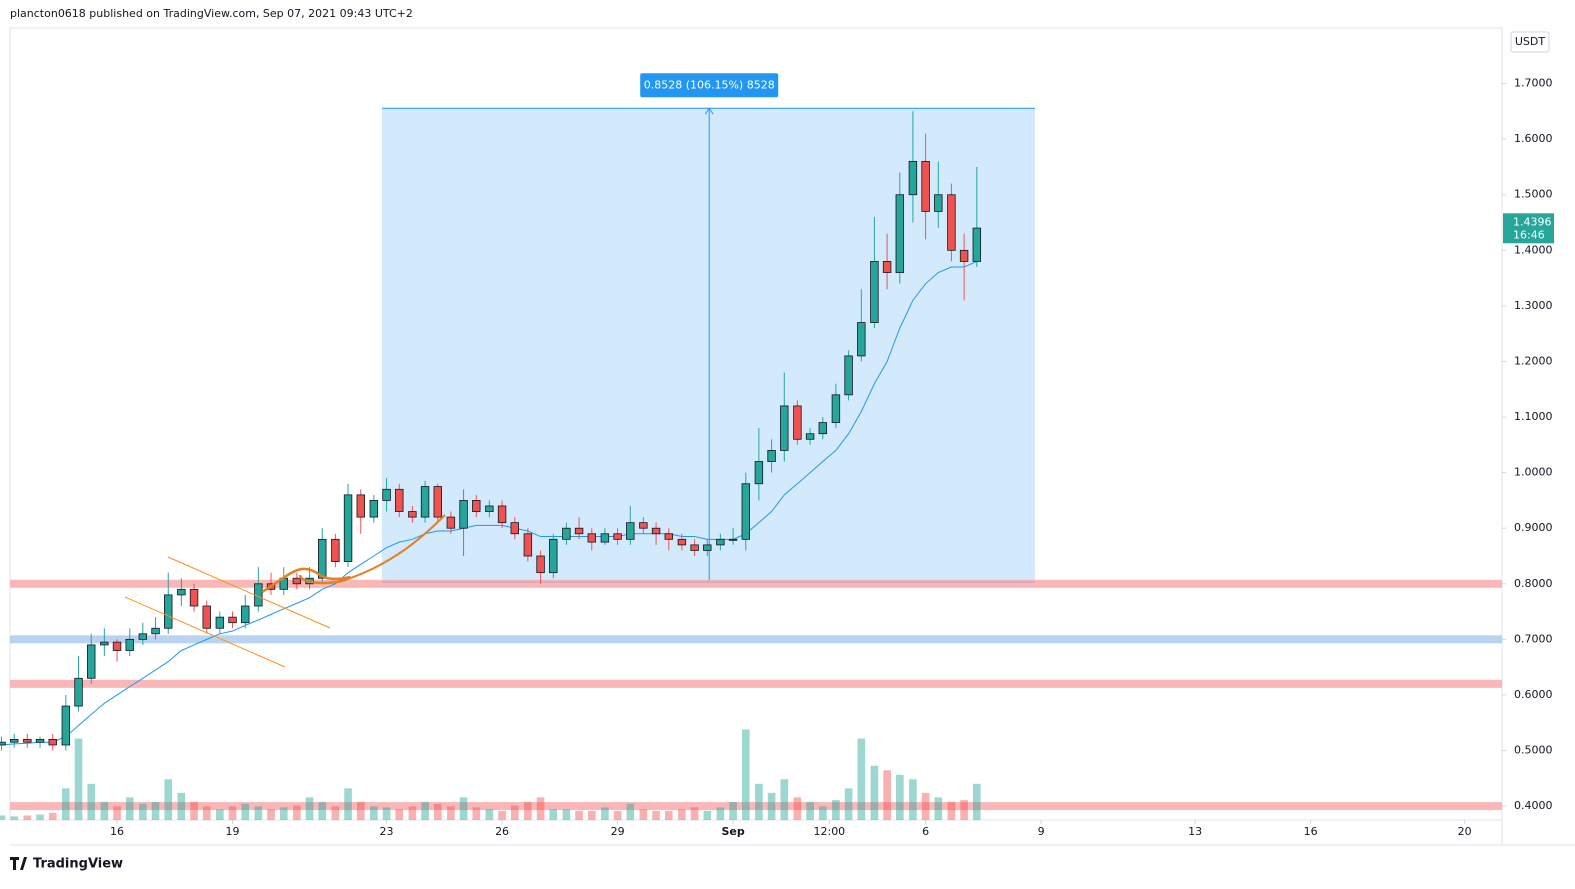 The width and height of the screenshot is (1575, 889). What do you see at coordinates (1533, 472) in the screenshot?
I see `y-tick-label: 1.0000` at bounding box center [1533, 472].